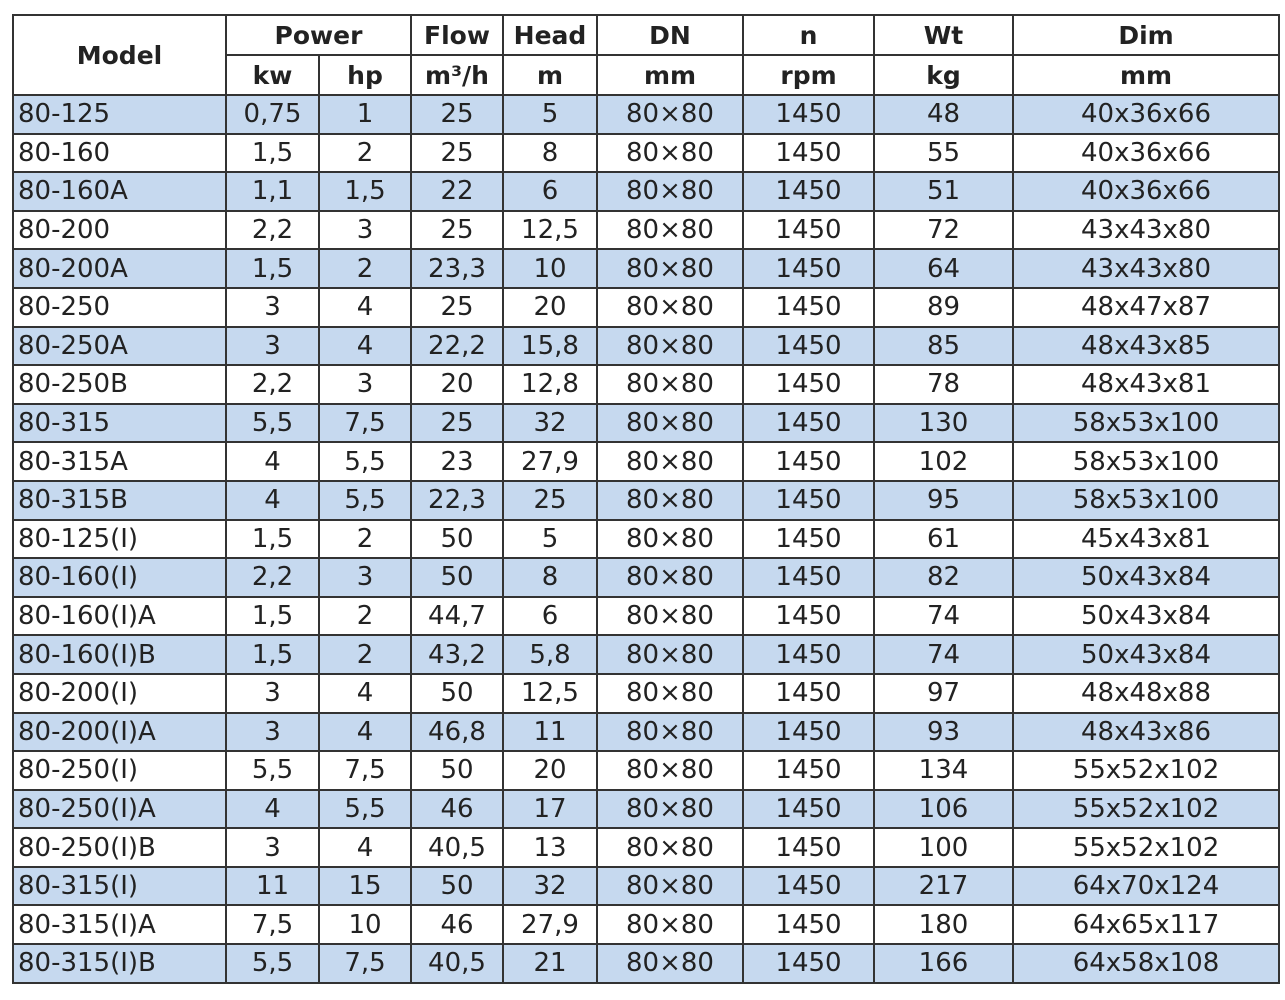  What do you see at coordinates (119, 55) in the screenshot?
I see `header-model: Model` at bounding box center [119, 55].